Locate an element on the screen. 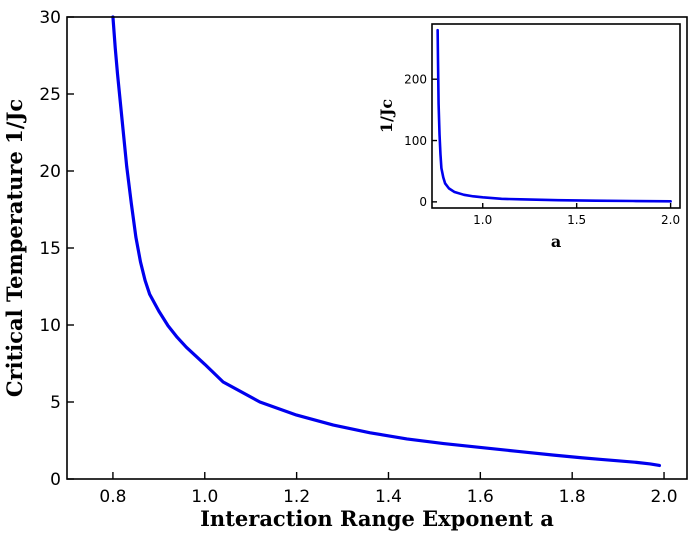 The height and width of the screenshot is (540, 697). inset-y-axis-label: 1/Jc is located at coordinates (386, 116).